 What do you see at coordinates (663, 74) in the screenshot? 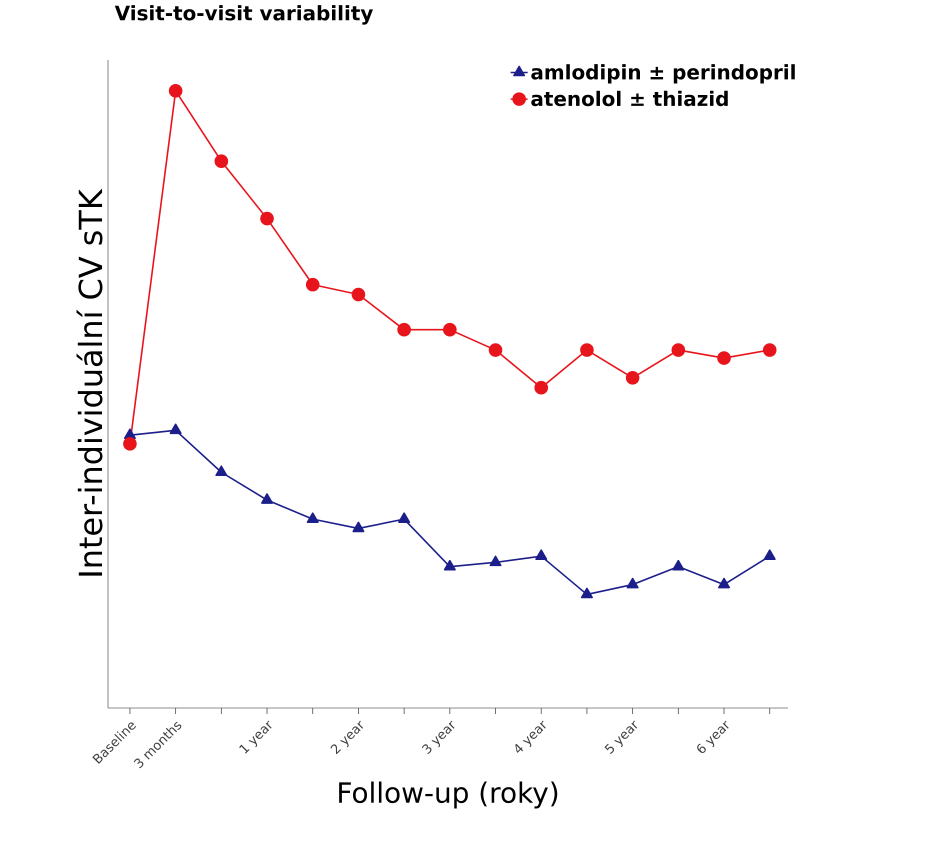
I see `legend-label: amlodipin ± perindopril` at bounding box center [663, 74].